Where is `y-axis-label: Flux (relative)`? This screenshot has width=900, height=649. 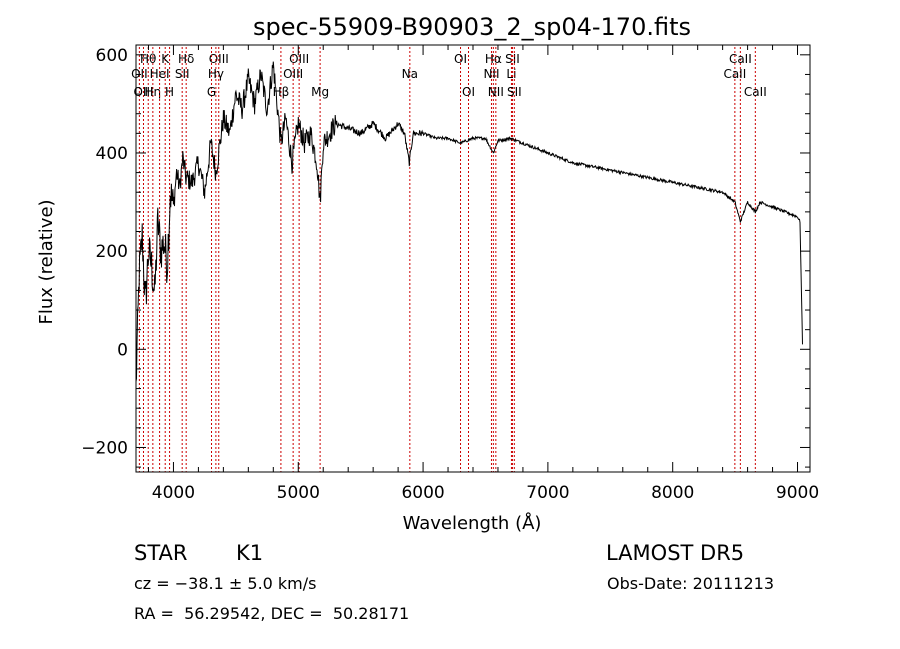 y-axis-label: Flux (relative) is located at coordinates (46, 261).